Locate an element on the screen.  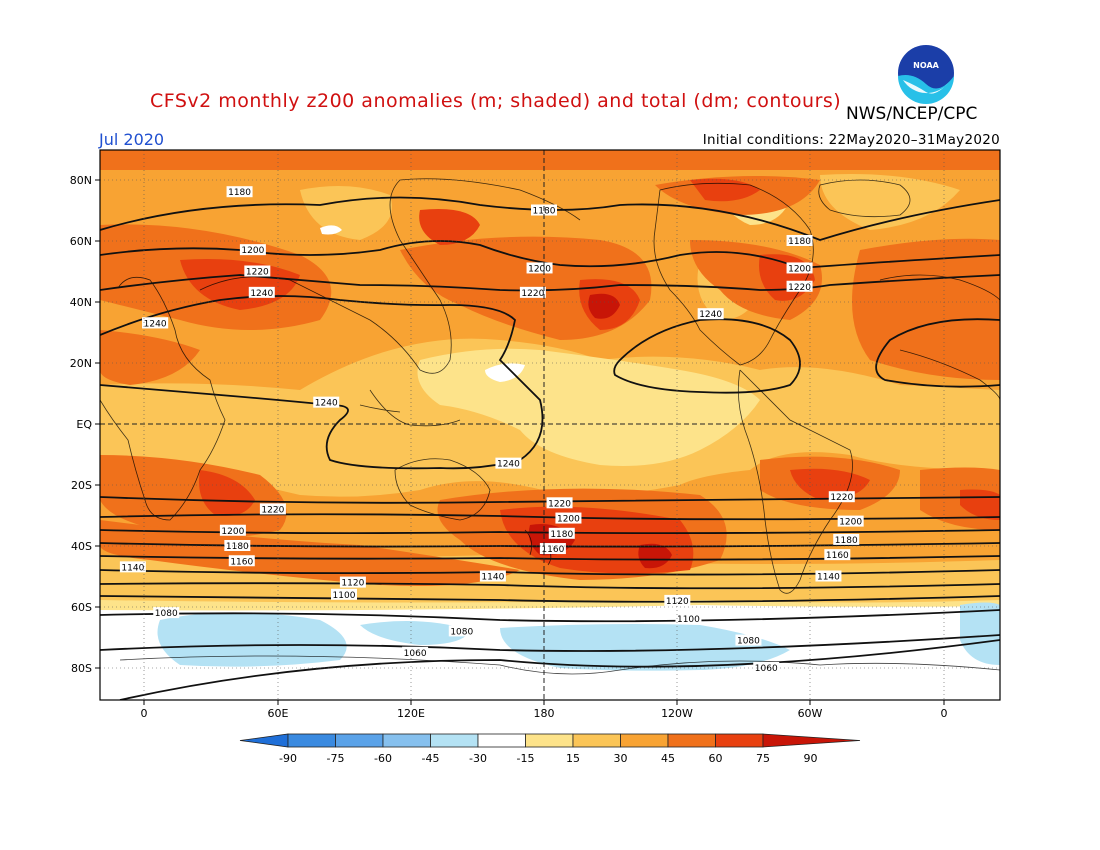
legend-tick-label: -90 is located at coordinates (288, 758).